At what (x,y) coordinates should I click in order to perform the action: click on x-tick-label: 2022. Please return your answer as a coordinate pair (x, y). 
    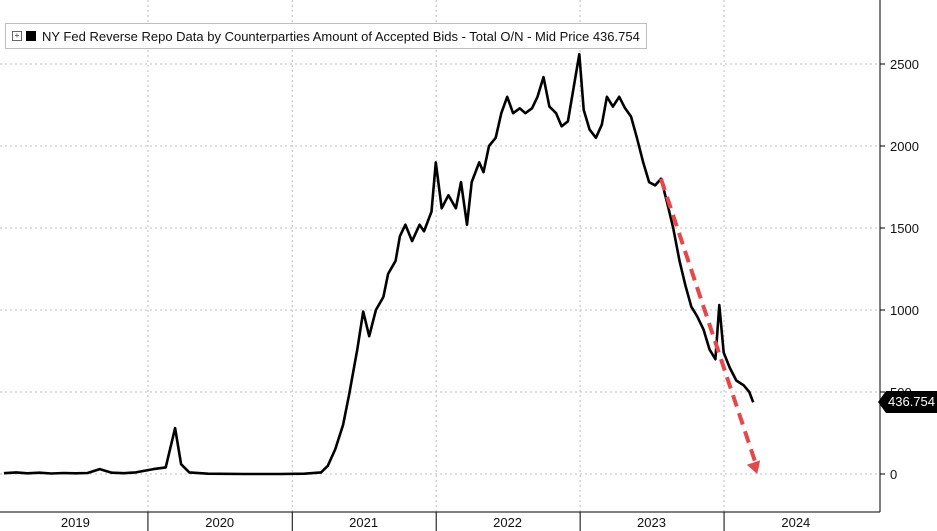
    Looking at the image, I should click on (507, 522).